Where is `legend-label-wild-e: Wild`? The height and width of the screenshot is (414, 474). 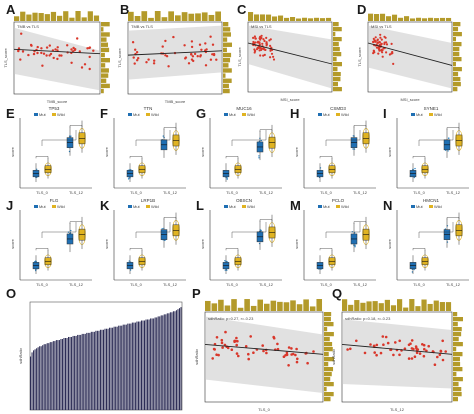 legend-label-wild-e: Wild is located at coordinates (61, 114).